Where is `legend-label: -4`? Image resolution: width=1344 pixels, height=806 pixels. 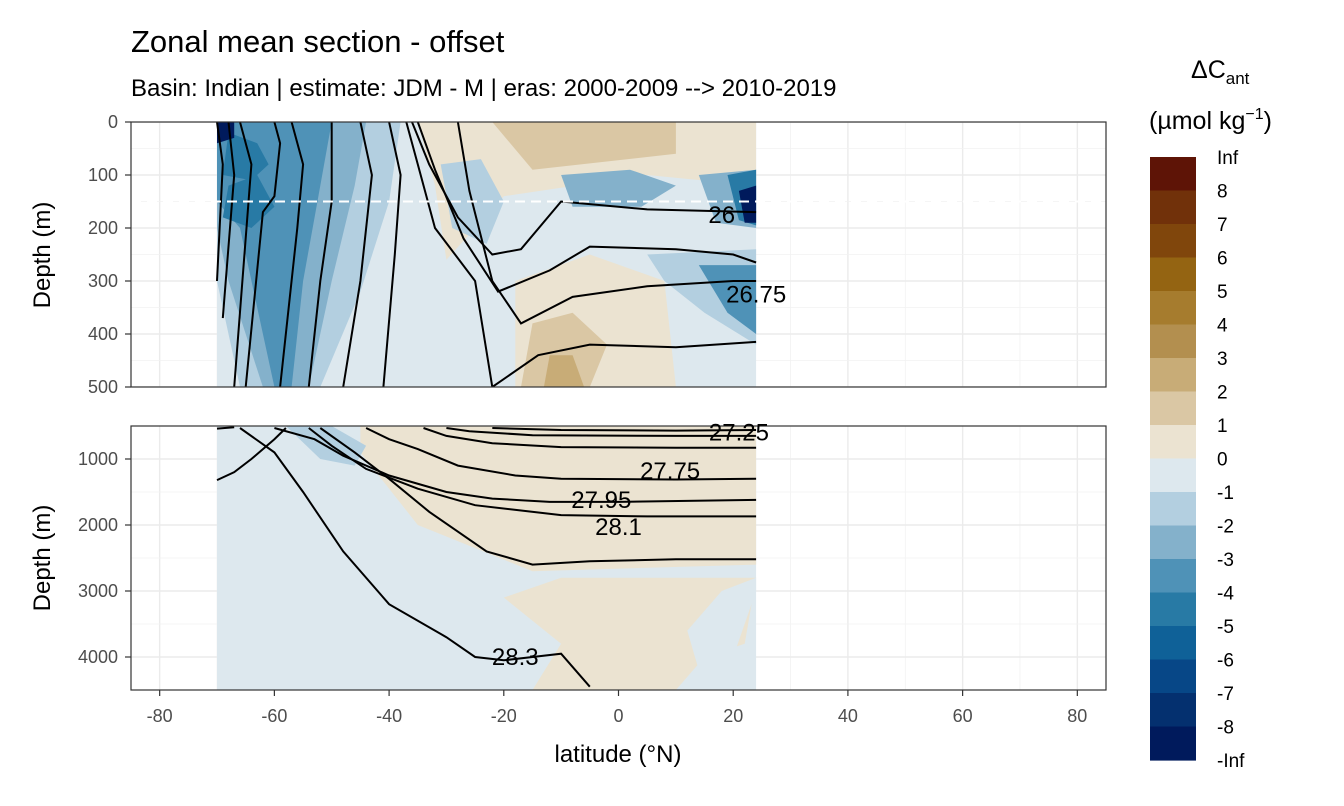
legend-label: -4 is located at coordinates (1225, 594).